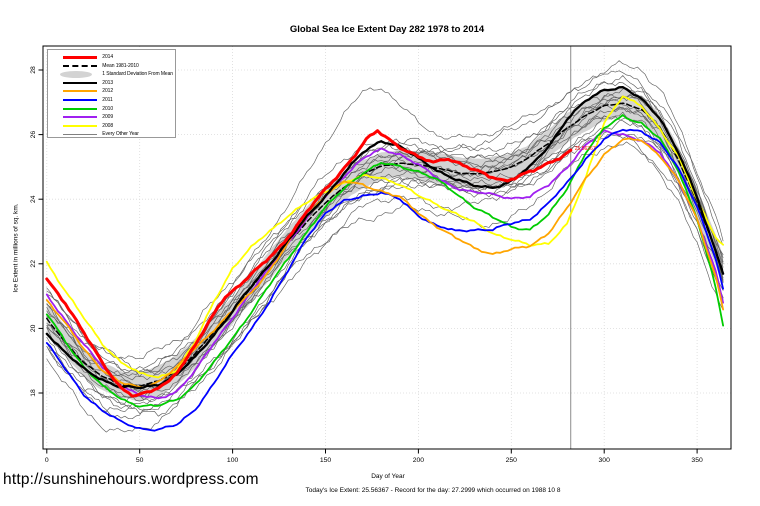  I want to click on y-tick-label: 20, so click(33, 328).